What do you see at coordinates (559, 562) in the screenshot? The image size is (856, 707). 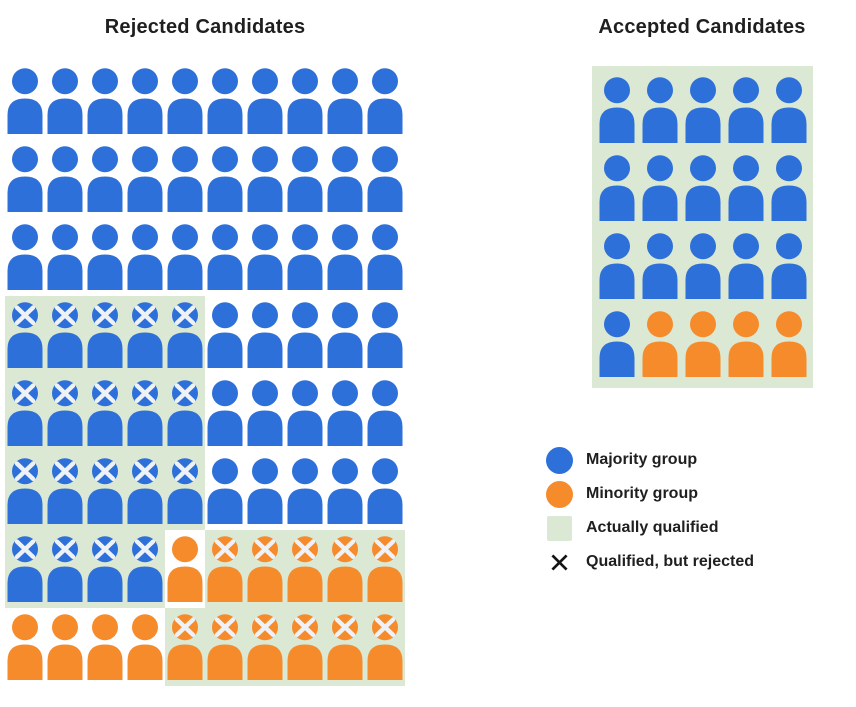 I see `rejected-x-swatch` at bounding box center [559, 562].